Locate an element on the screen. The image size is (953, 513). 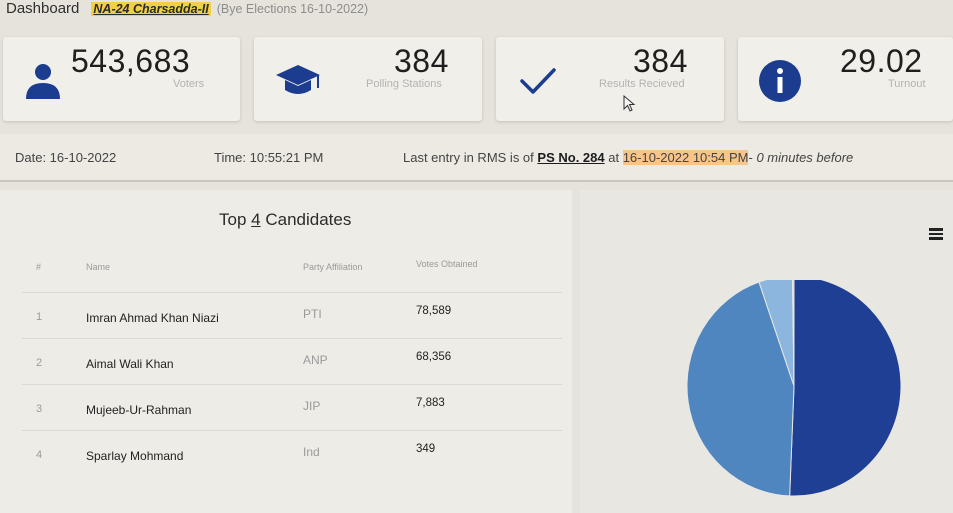
info-icon is located at coordinates (780, 81).